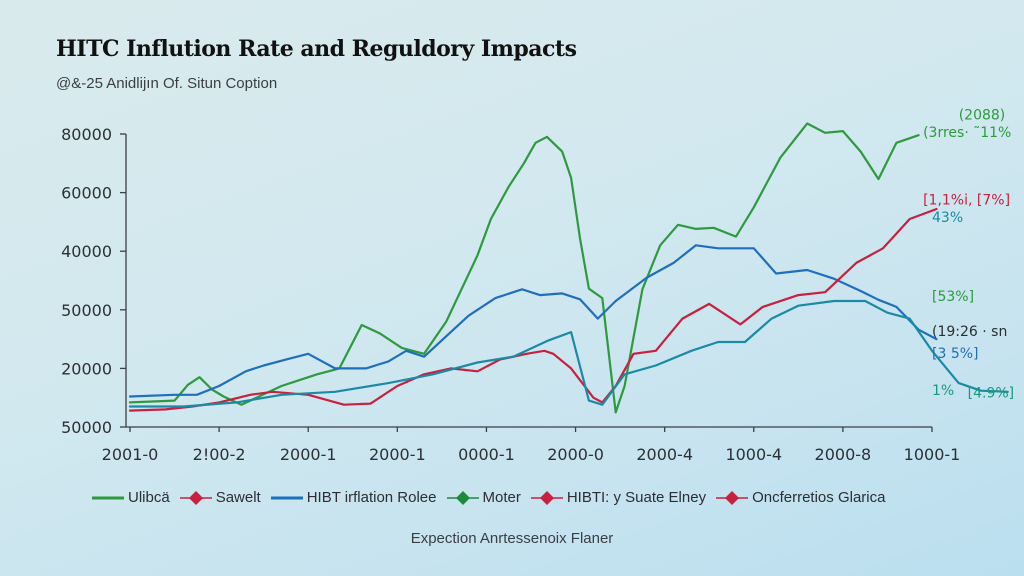 The height and width of the screenshot is (576, 1024). I want to click on legend-item: HIBT irflation Rolee, so click(353, 497).